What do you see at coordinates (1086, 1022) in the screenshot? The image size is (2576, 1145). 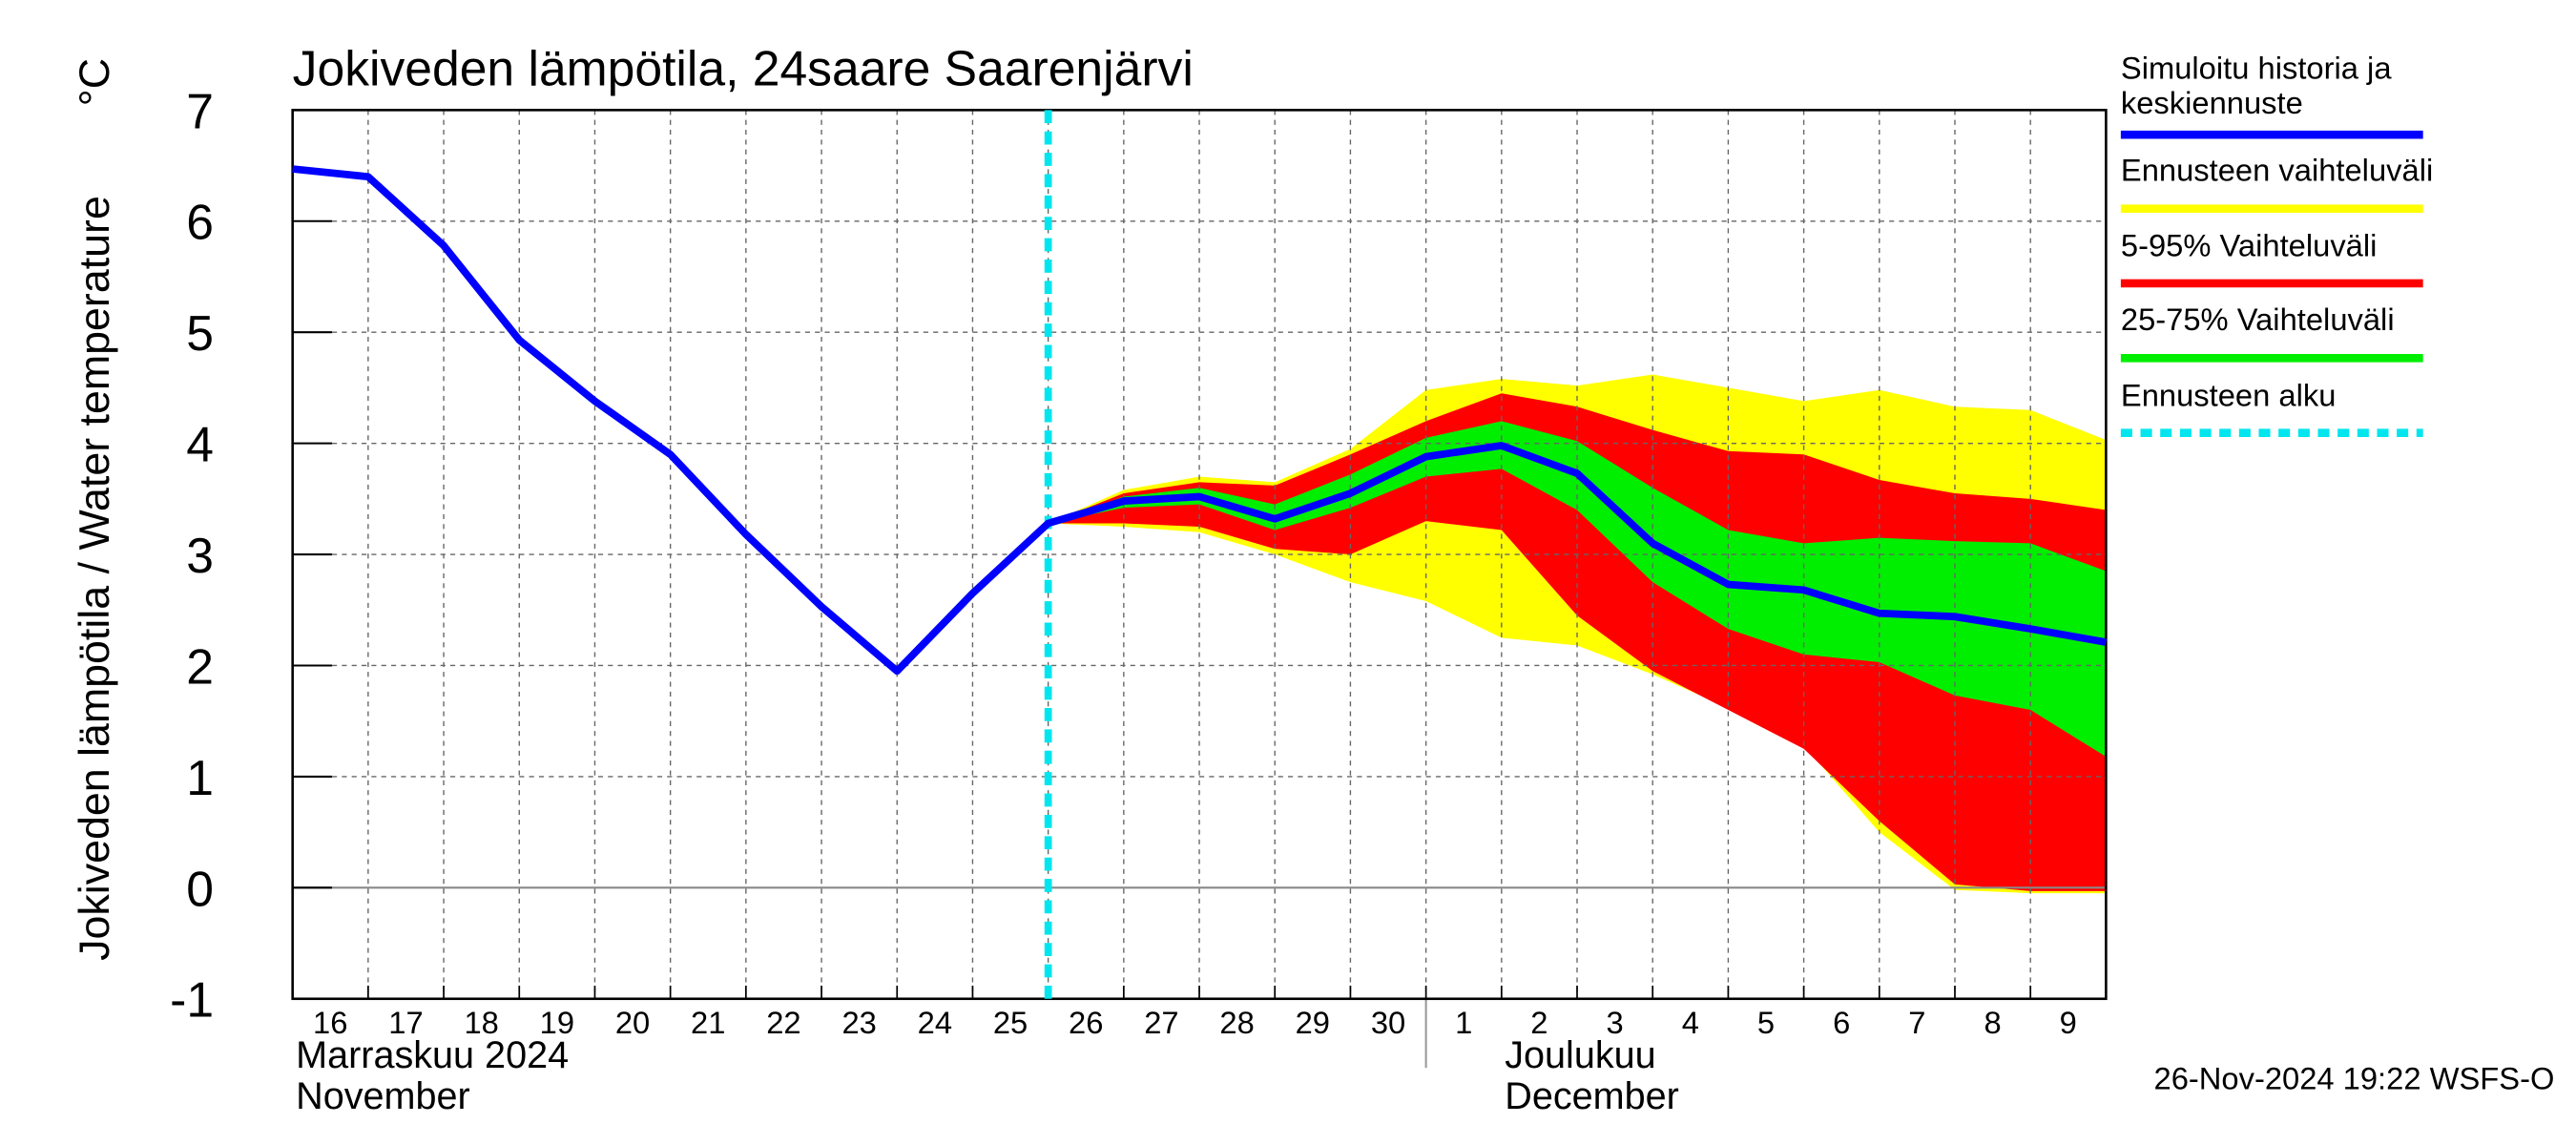 I see `x-tick-label: 26` at bounding box center [1086, 1022].